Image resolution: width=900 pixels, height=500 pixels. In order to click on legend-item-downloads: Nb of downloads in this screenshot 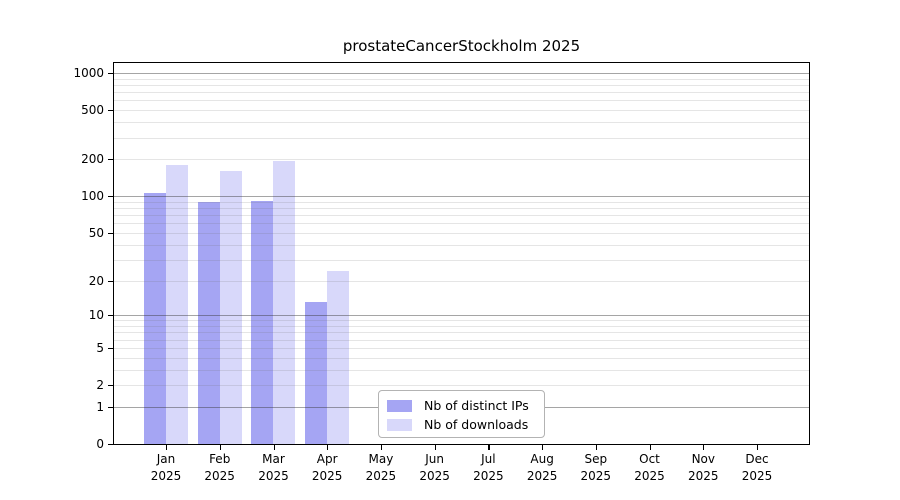, I will do `click(461, 424)`.